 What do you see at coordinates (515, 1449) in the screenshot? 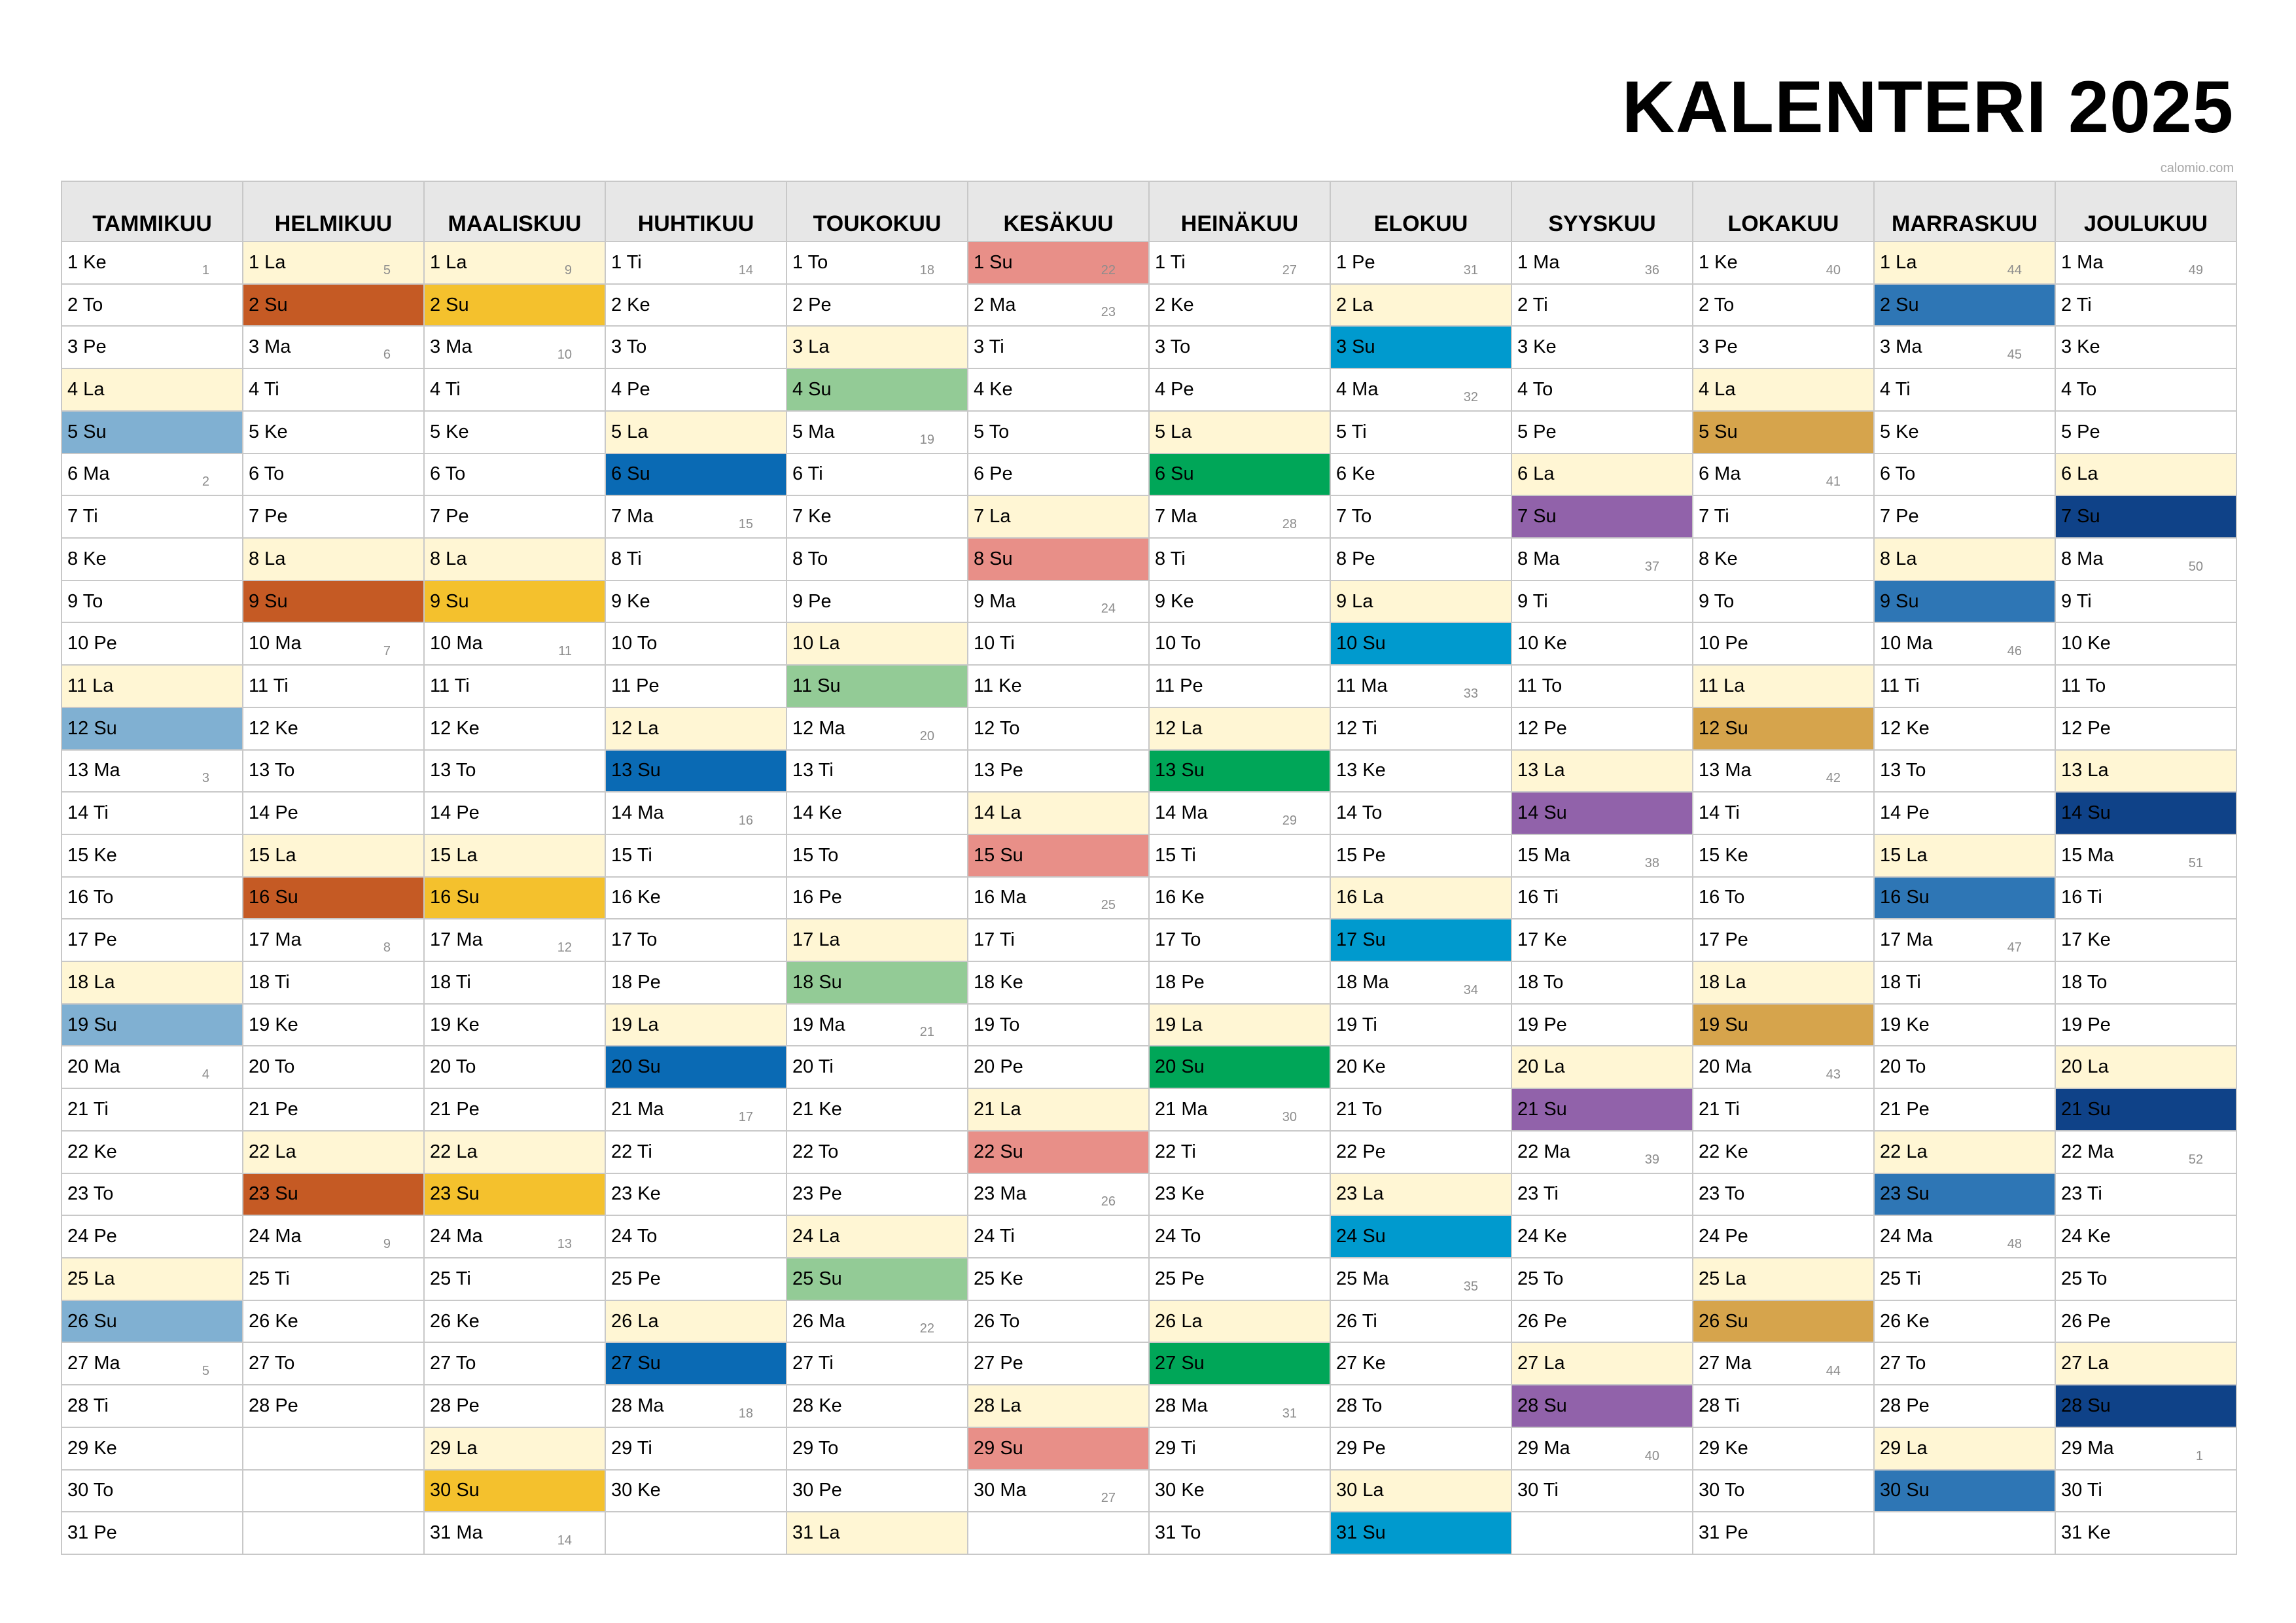
I see `day-cell: 29 La` at bounding box center [515, 1449].